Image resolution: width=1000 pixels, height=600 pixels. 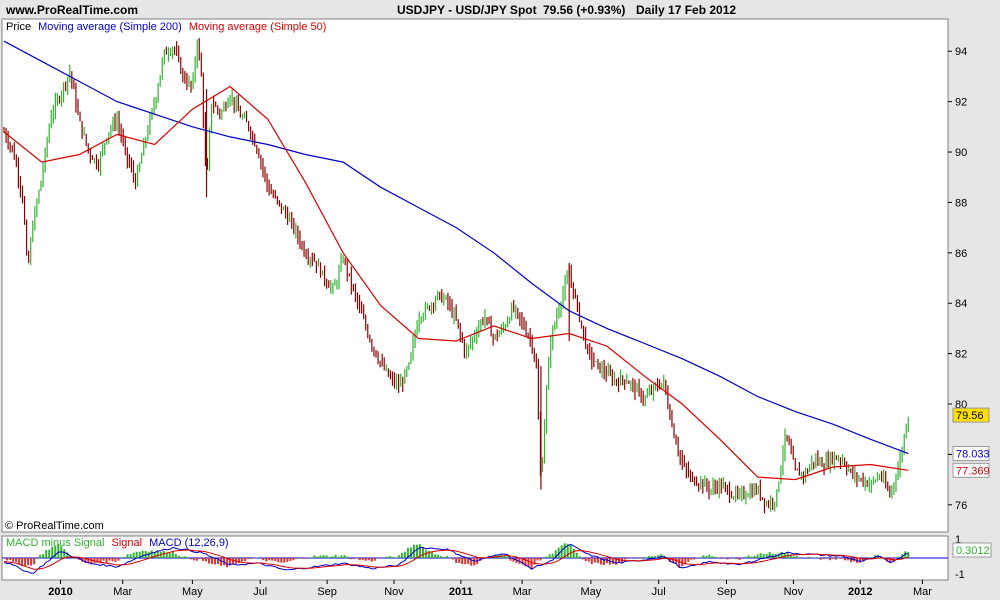 I want to click on y-tick-label: 86, so click(x=961, y=254).